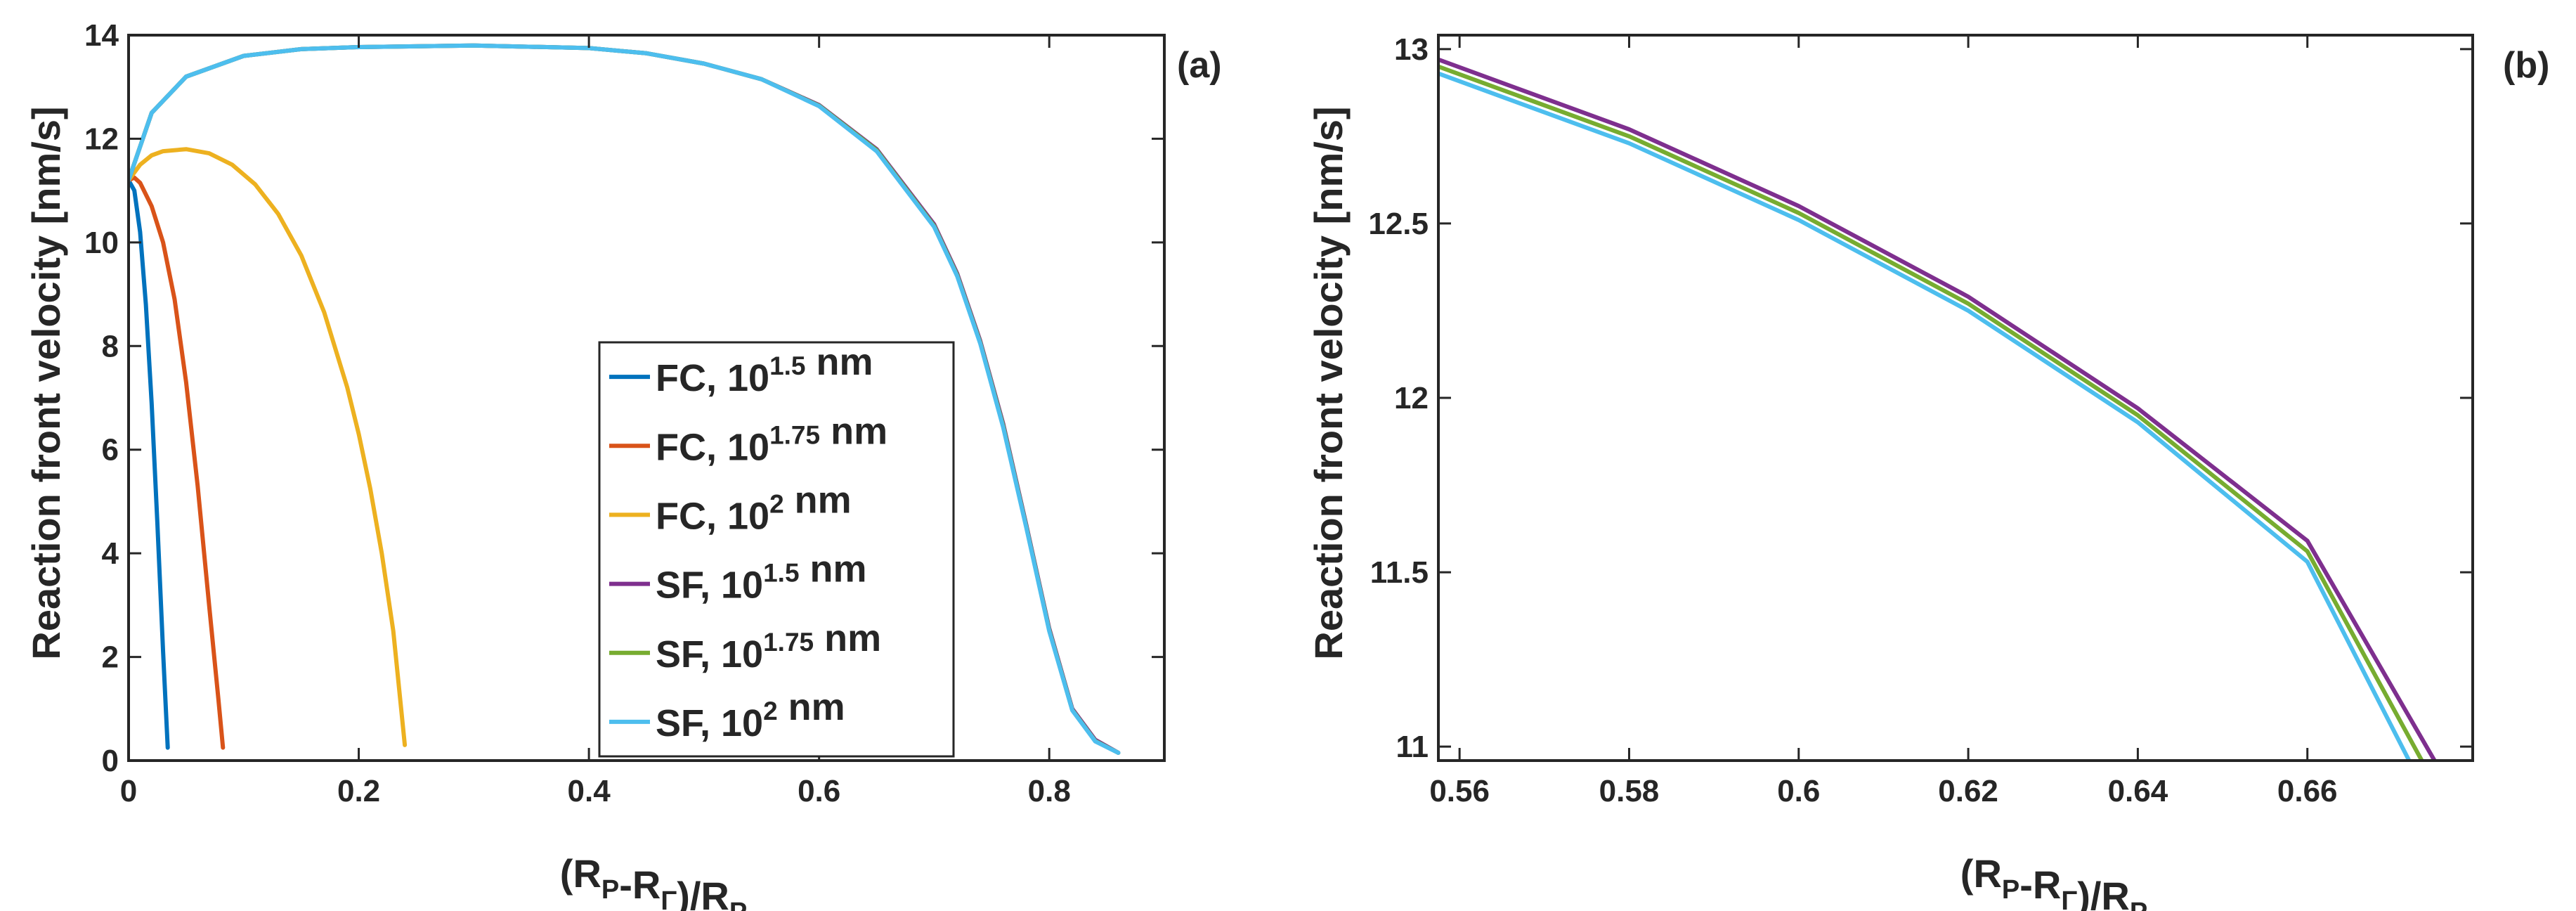 The width and height of the screenshot is (2576, 911). Describe the element at coordinates (762, 577) in the screenshot. I see `legend-label-4: SF, 101.5 nm` at that location.